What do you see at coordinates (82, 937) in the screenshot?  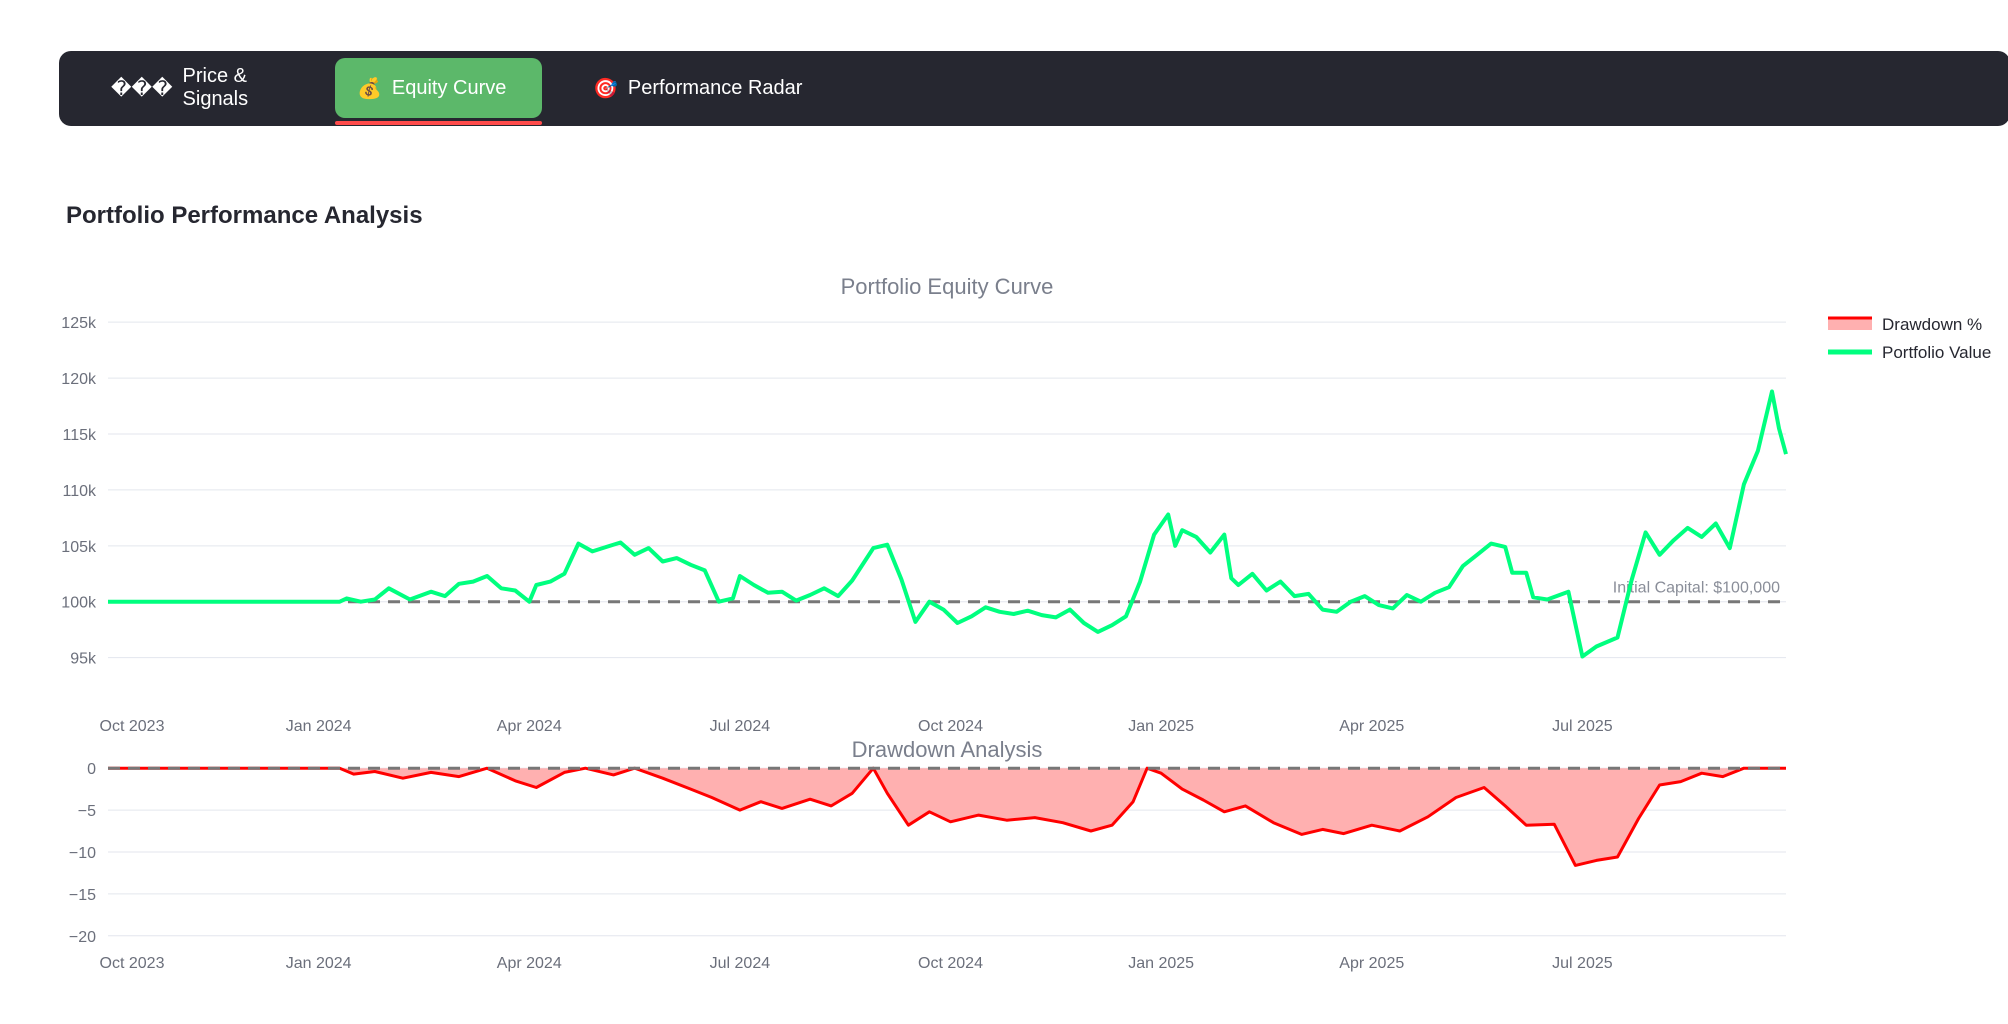 I see `drawdown-y-tick: −20` at bounding box center [82, 937].